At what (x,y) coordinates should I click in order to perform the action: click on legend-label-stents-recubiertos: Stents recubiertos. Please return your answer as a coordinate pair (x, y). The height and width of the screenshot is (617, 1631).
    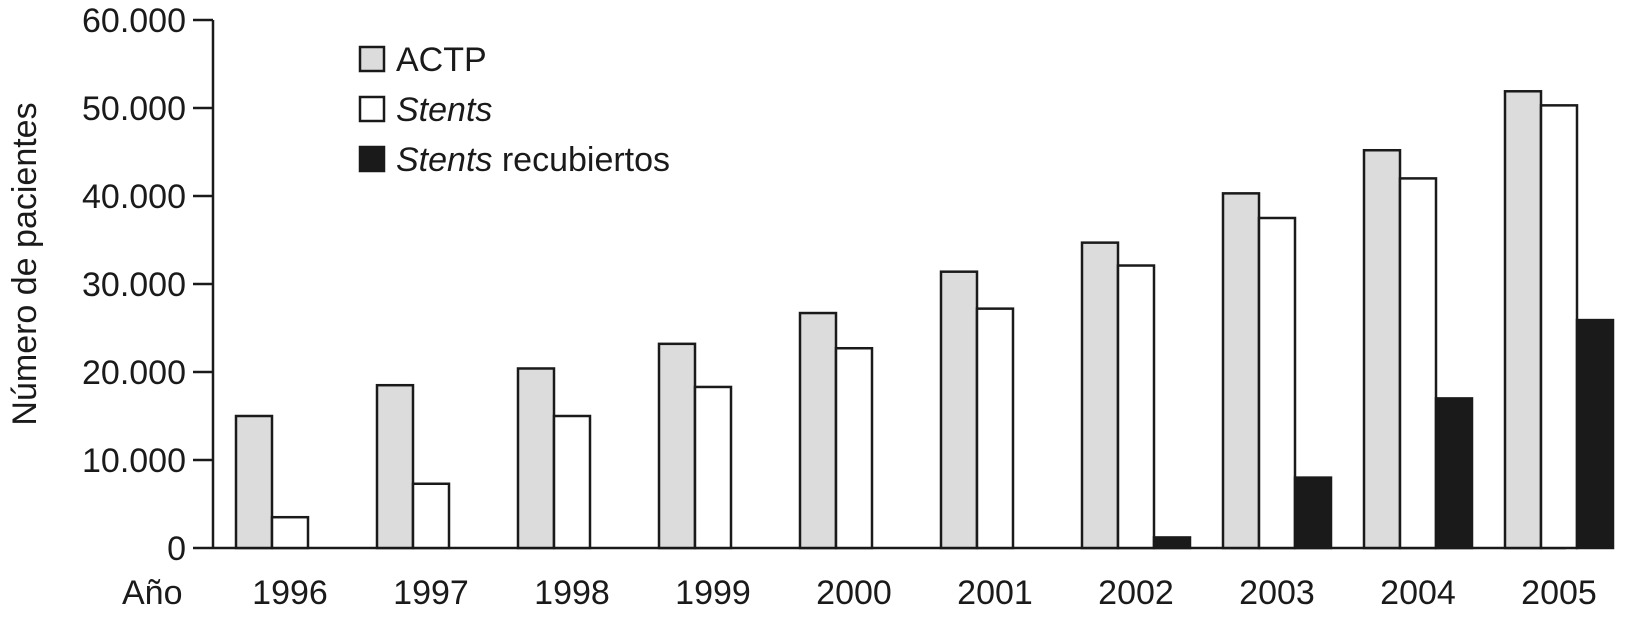
    Looking at the image, I should click on (533, 160).